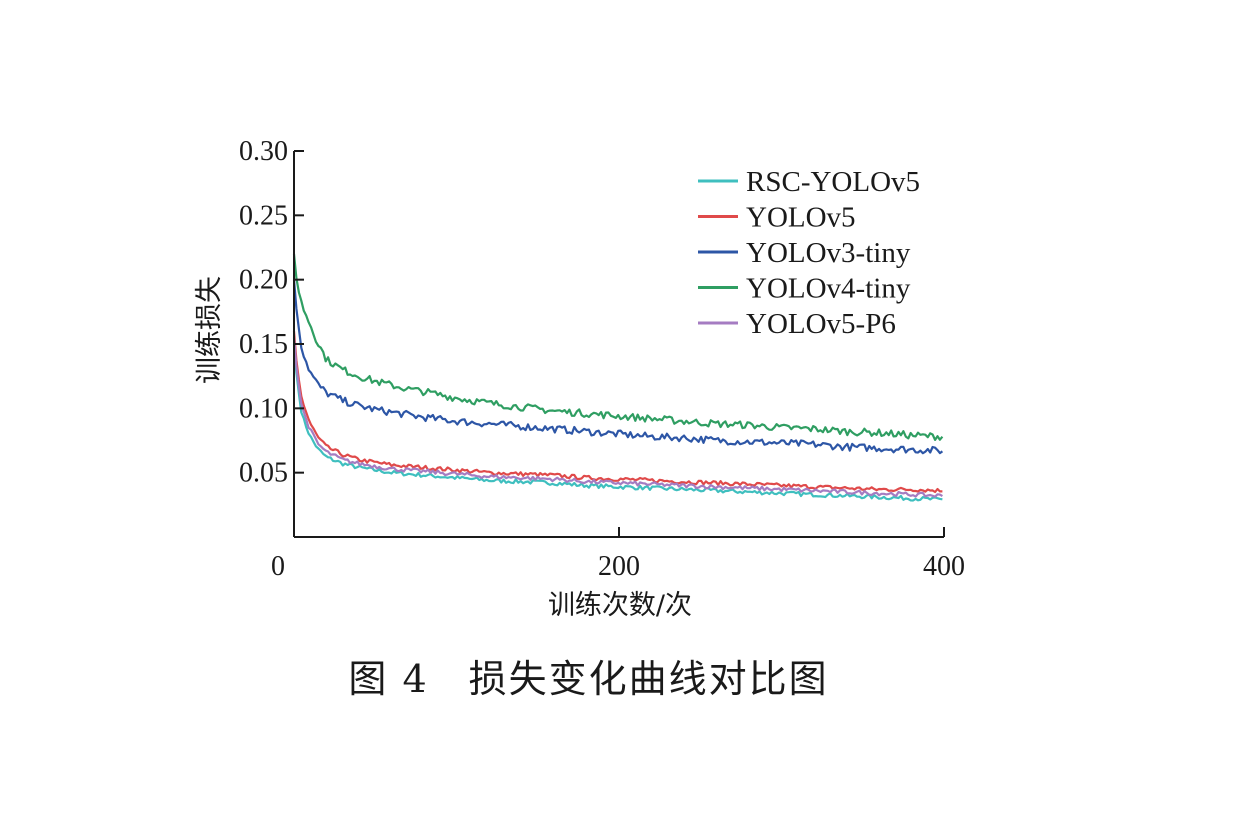  I want to click on y-tick-label: 0.15, so click(263, 344).